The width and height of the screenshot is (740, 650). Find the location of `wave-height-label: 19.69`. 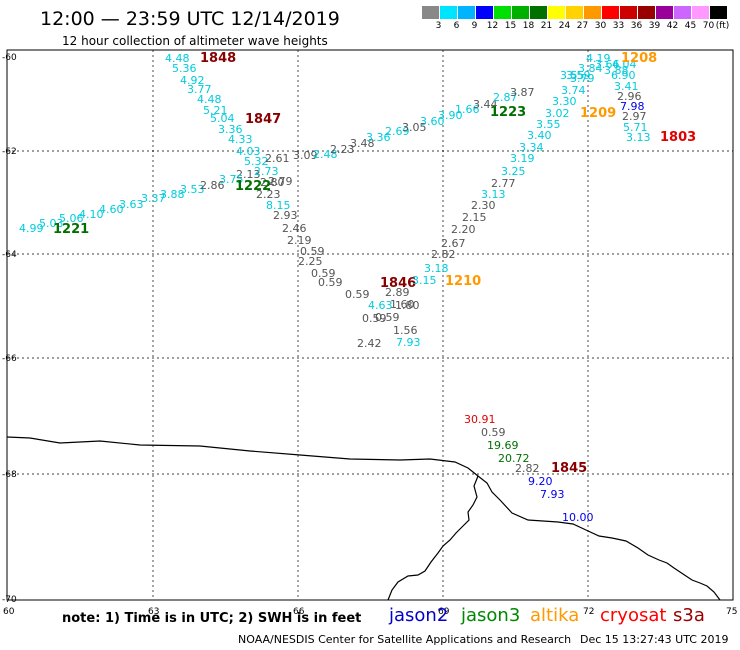

wave-height-label: 19.69 is located at coordinates (503, 445).